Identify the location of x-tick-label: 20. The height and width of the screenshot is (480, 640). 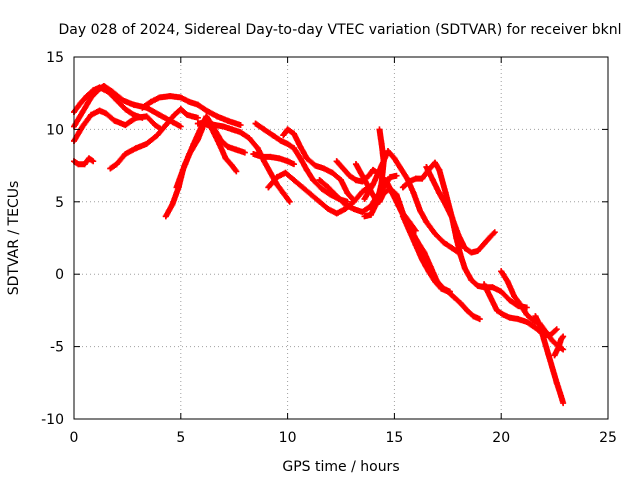
(501, 438).